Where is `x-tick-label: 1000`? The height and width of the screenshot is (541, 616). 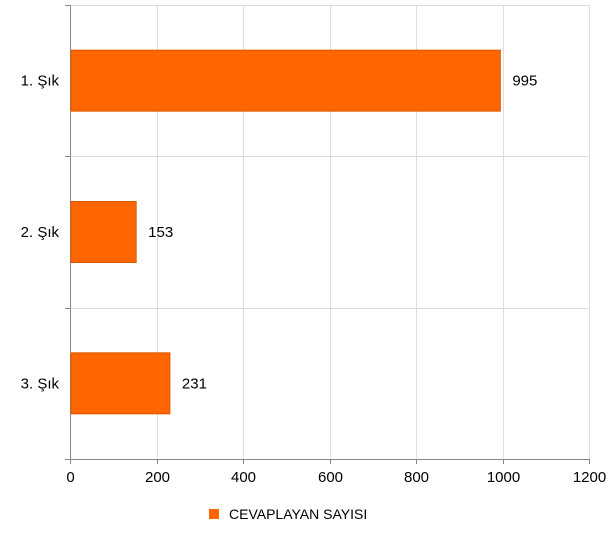 x-tick-label: 1000 is located at coordinates (503, 477).